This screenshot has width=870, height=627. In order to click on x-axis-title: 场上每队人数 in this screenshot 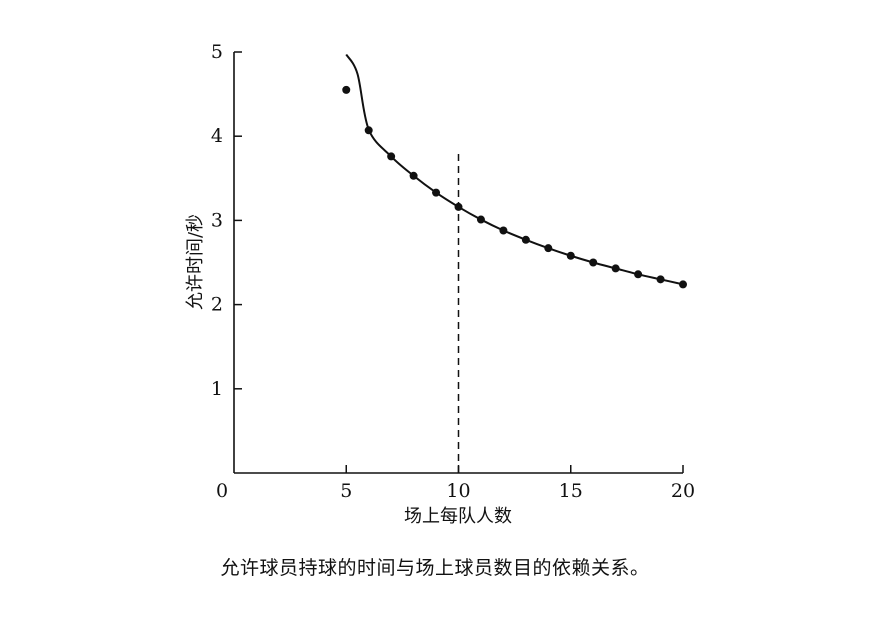, I will do `click(458, 516)`.